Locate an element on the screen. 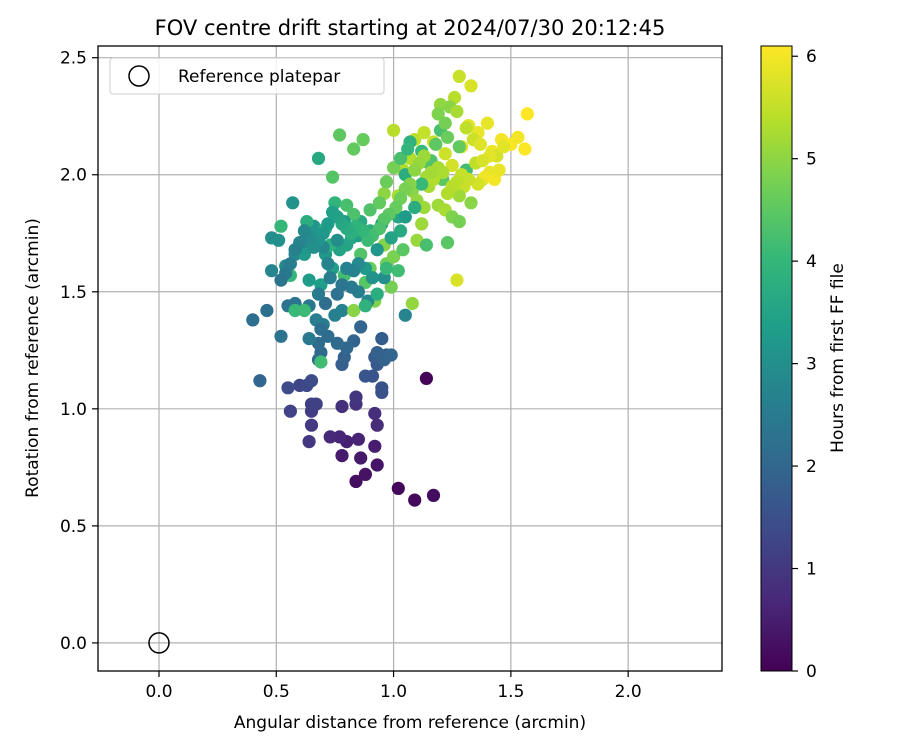 Image resolution: width=900 pixels, height=750 pixels. y-tick-label: 0.5 is located at coordinates (73, 527).